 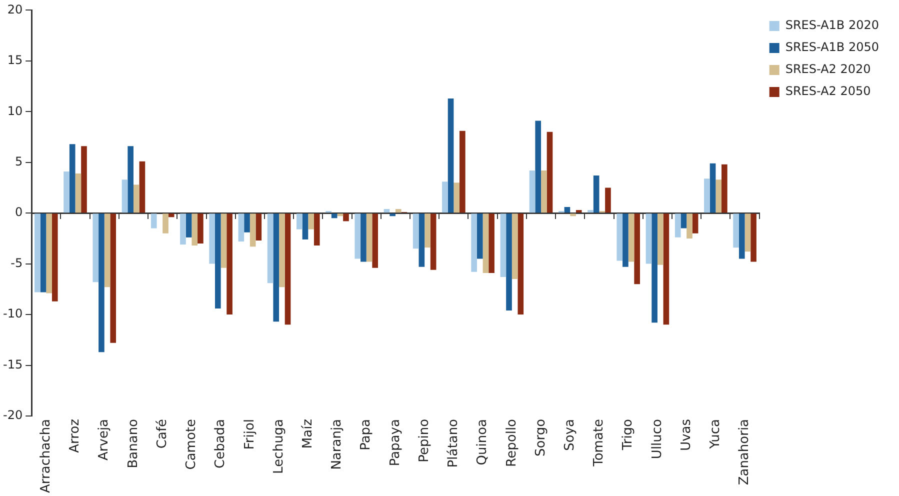 I want to click on x-tick-label: Tomate, so click(x=599, y=443).